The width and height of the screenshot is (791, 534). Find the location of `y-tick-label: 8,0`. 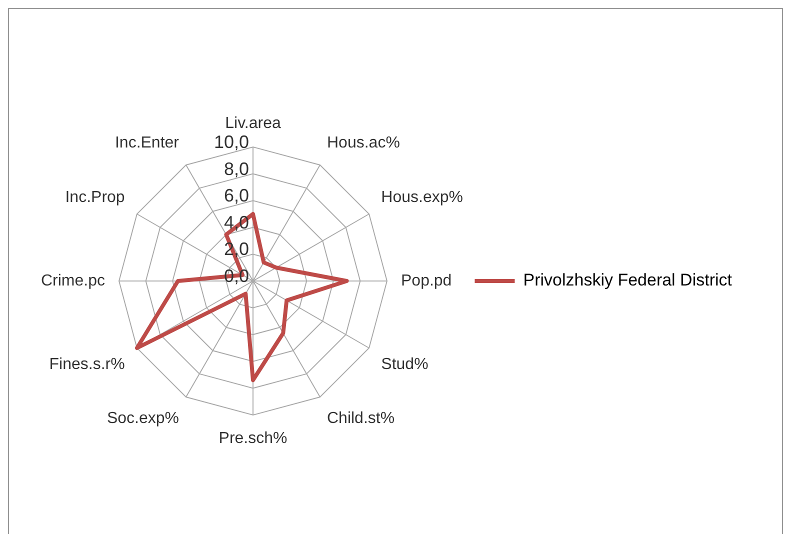

y-tick-label: 8,0 is located at coordinates (236, 168).